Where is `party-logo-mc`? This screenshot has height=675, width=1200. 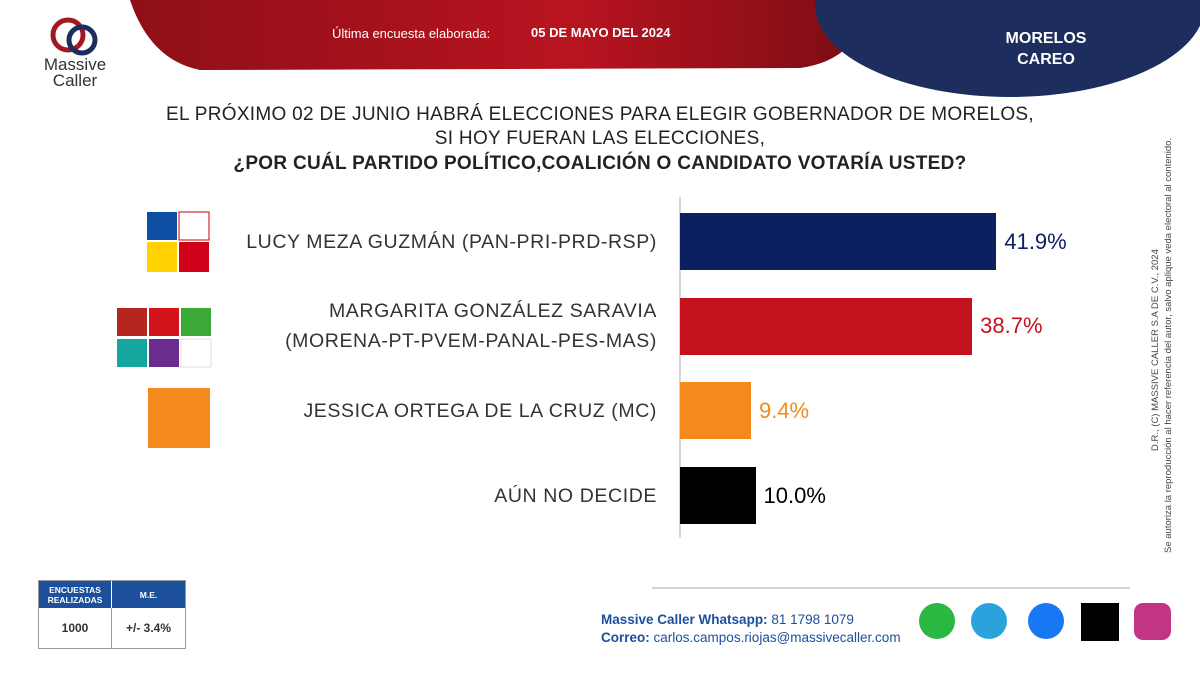
party-logo-mc is located at coordinates (179, 418).